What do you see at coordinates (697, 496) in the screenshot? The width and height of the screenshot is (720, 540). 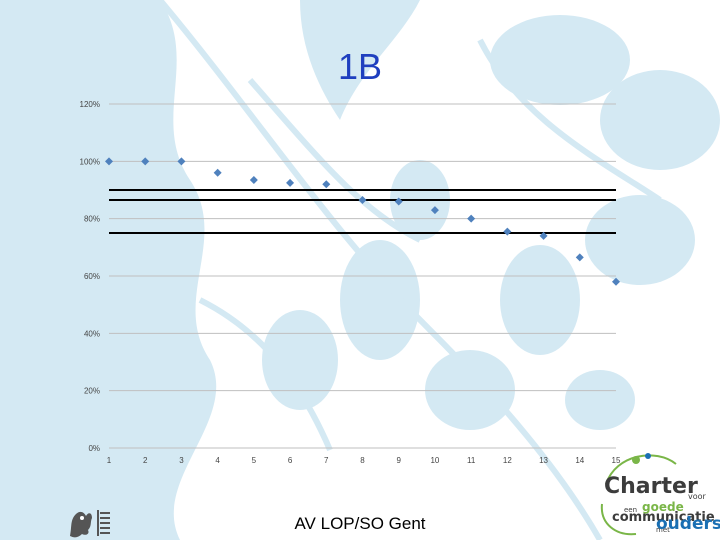 I see `charter-logo-line2: voor` at bounding box center [697, 496].